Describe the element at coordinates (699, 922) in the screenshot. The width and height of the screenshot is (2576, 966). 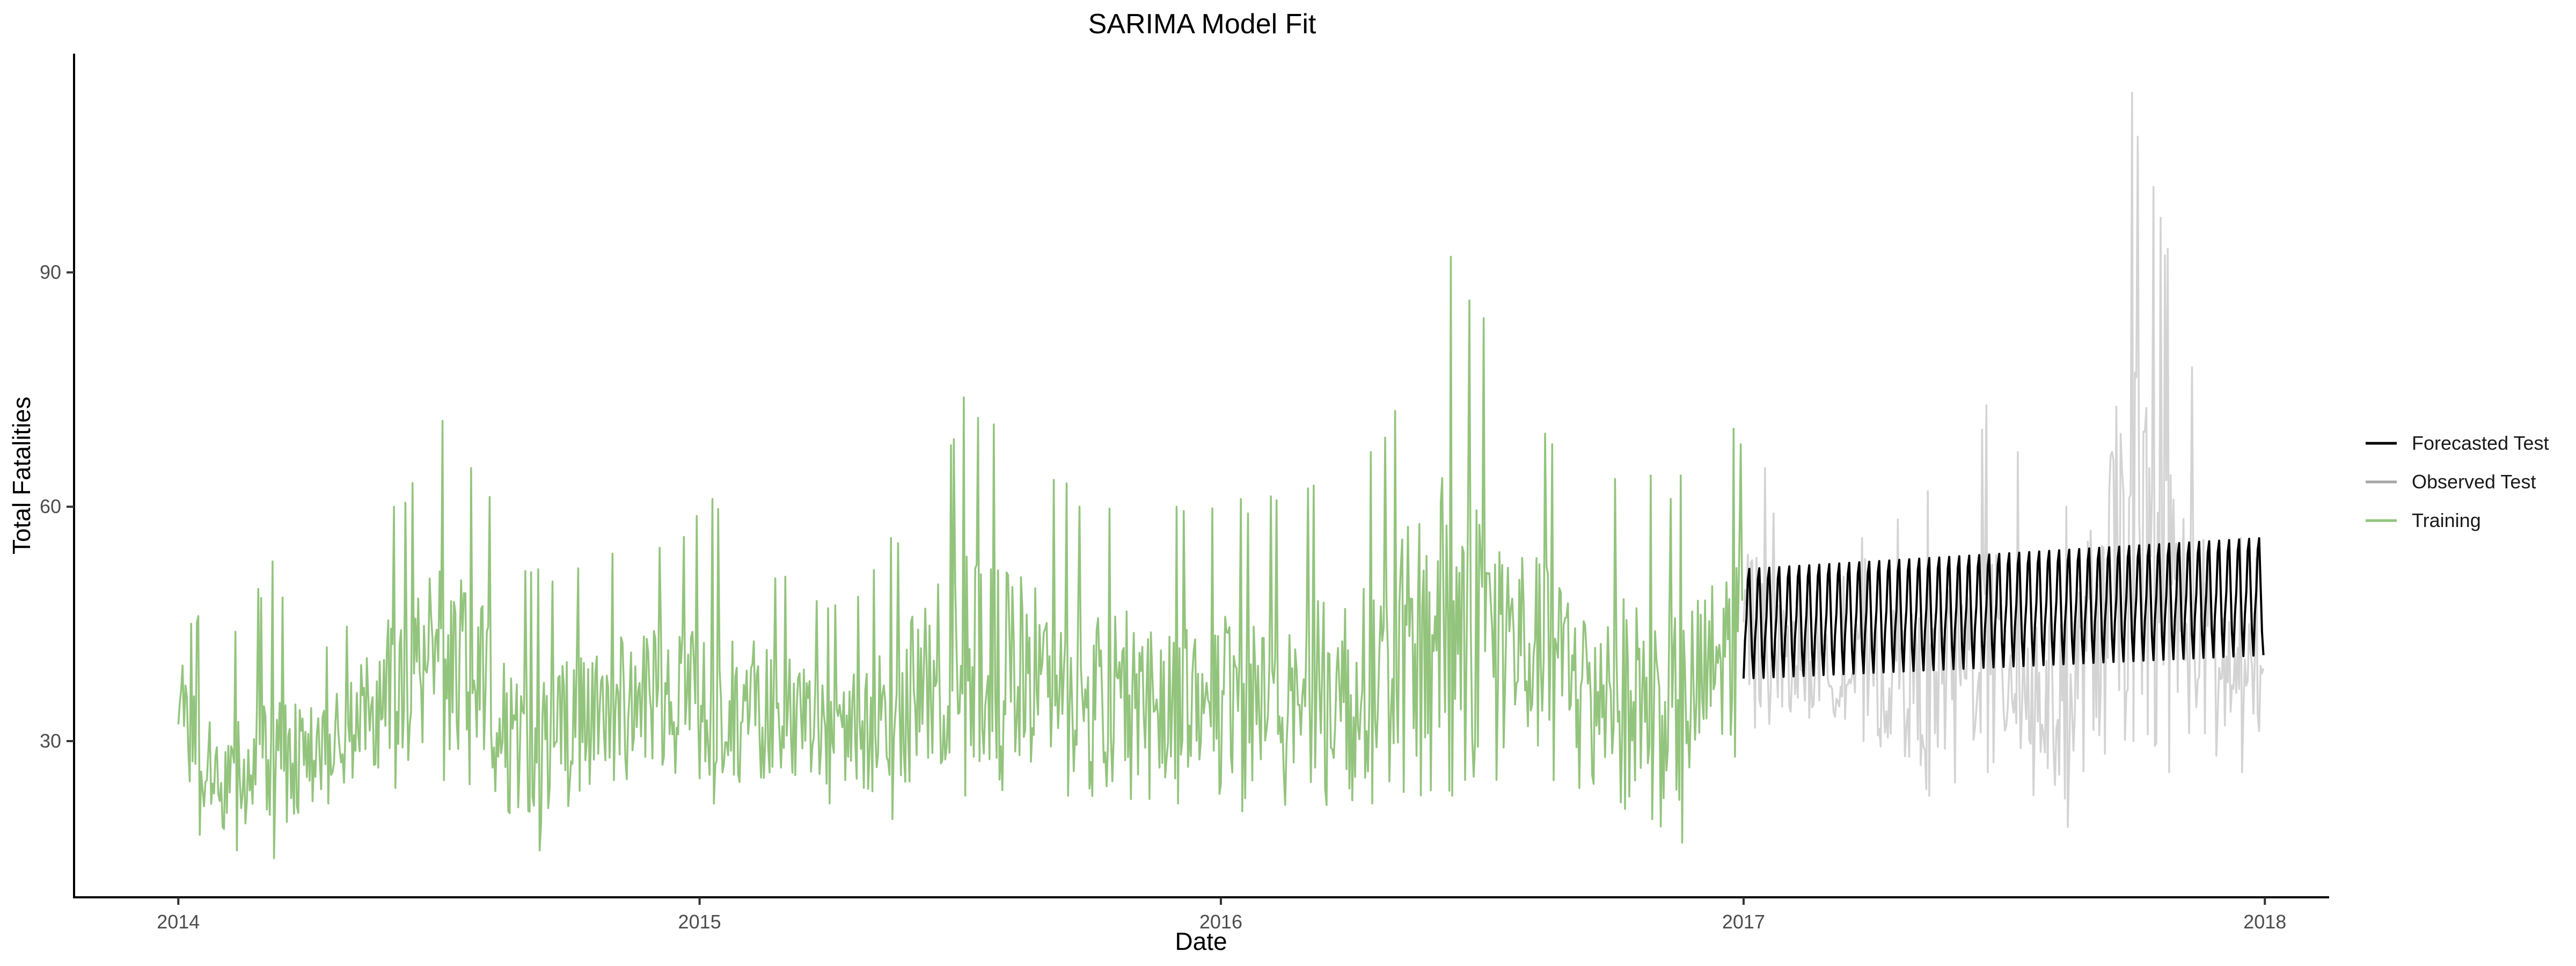
I see `x-tick-label: 2015` at that location.